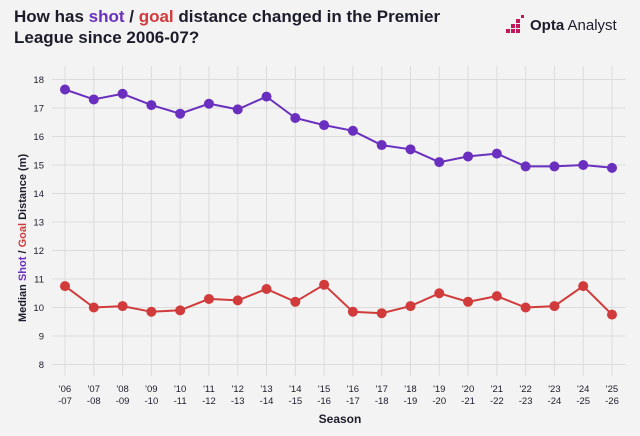 The height and width of the screenshot is (436, 640). I want to click on x-tick-label: '12, so click(238, 389).